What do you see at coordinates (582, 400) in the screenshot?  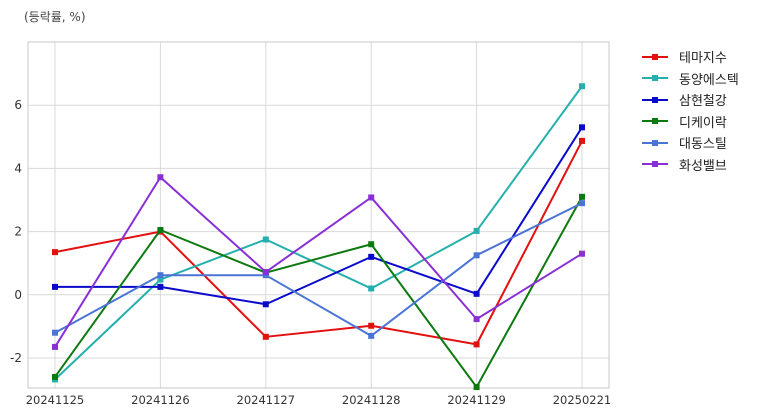 I see `x-tick-label: 20250221` at bounding box center [582, 400].